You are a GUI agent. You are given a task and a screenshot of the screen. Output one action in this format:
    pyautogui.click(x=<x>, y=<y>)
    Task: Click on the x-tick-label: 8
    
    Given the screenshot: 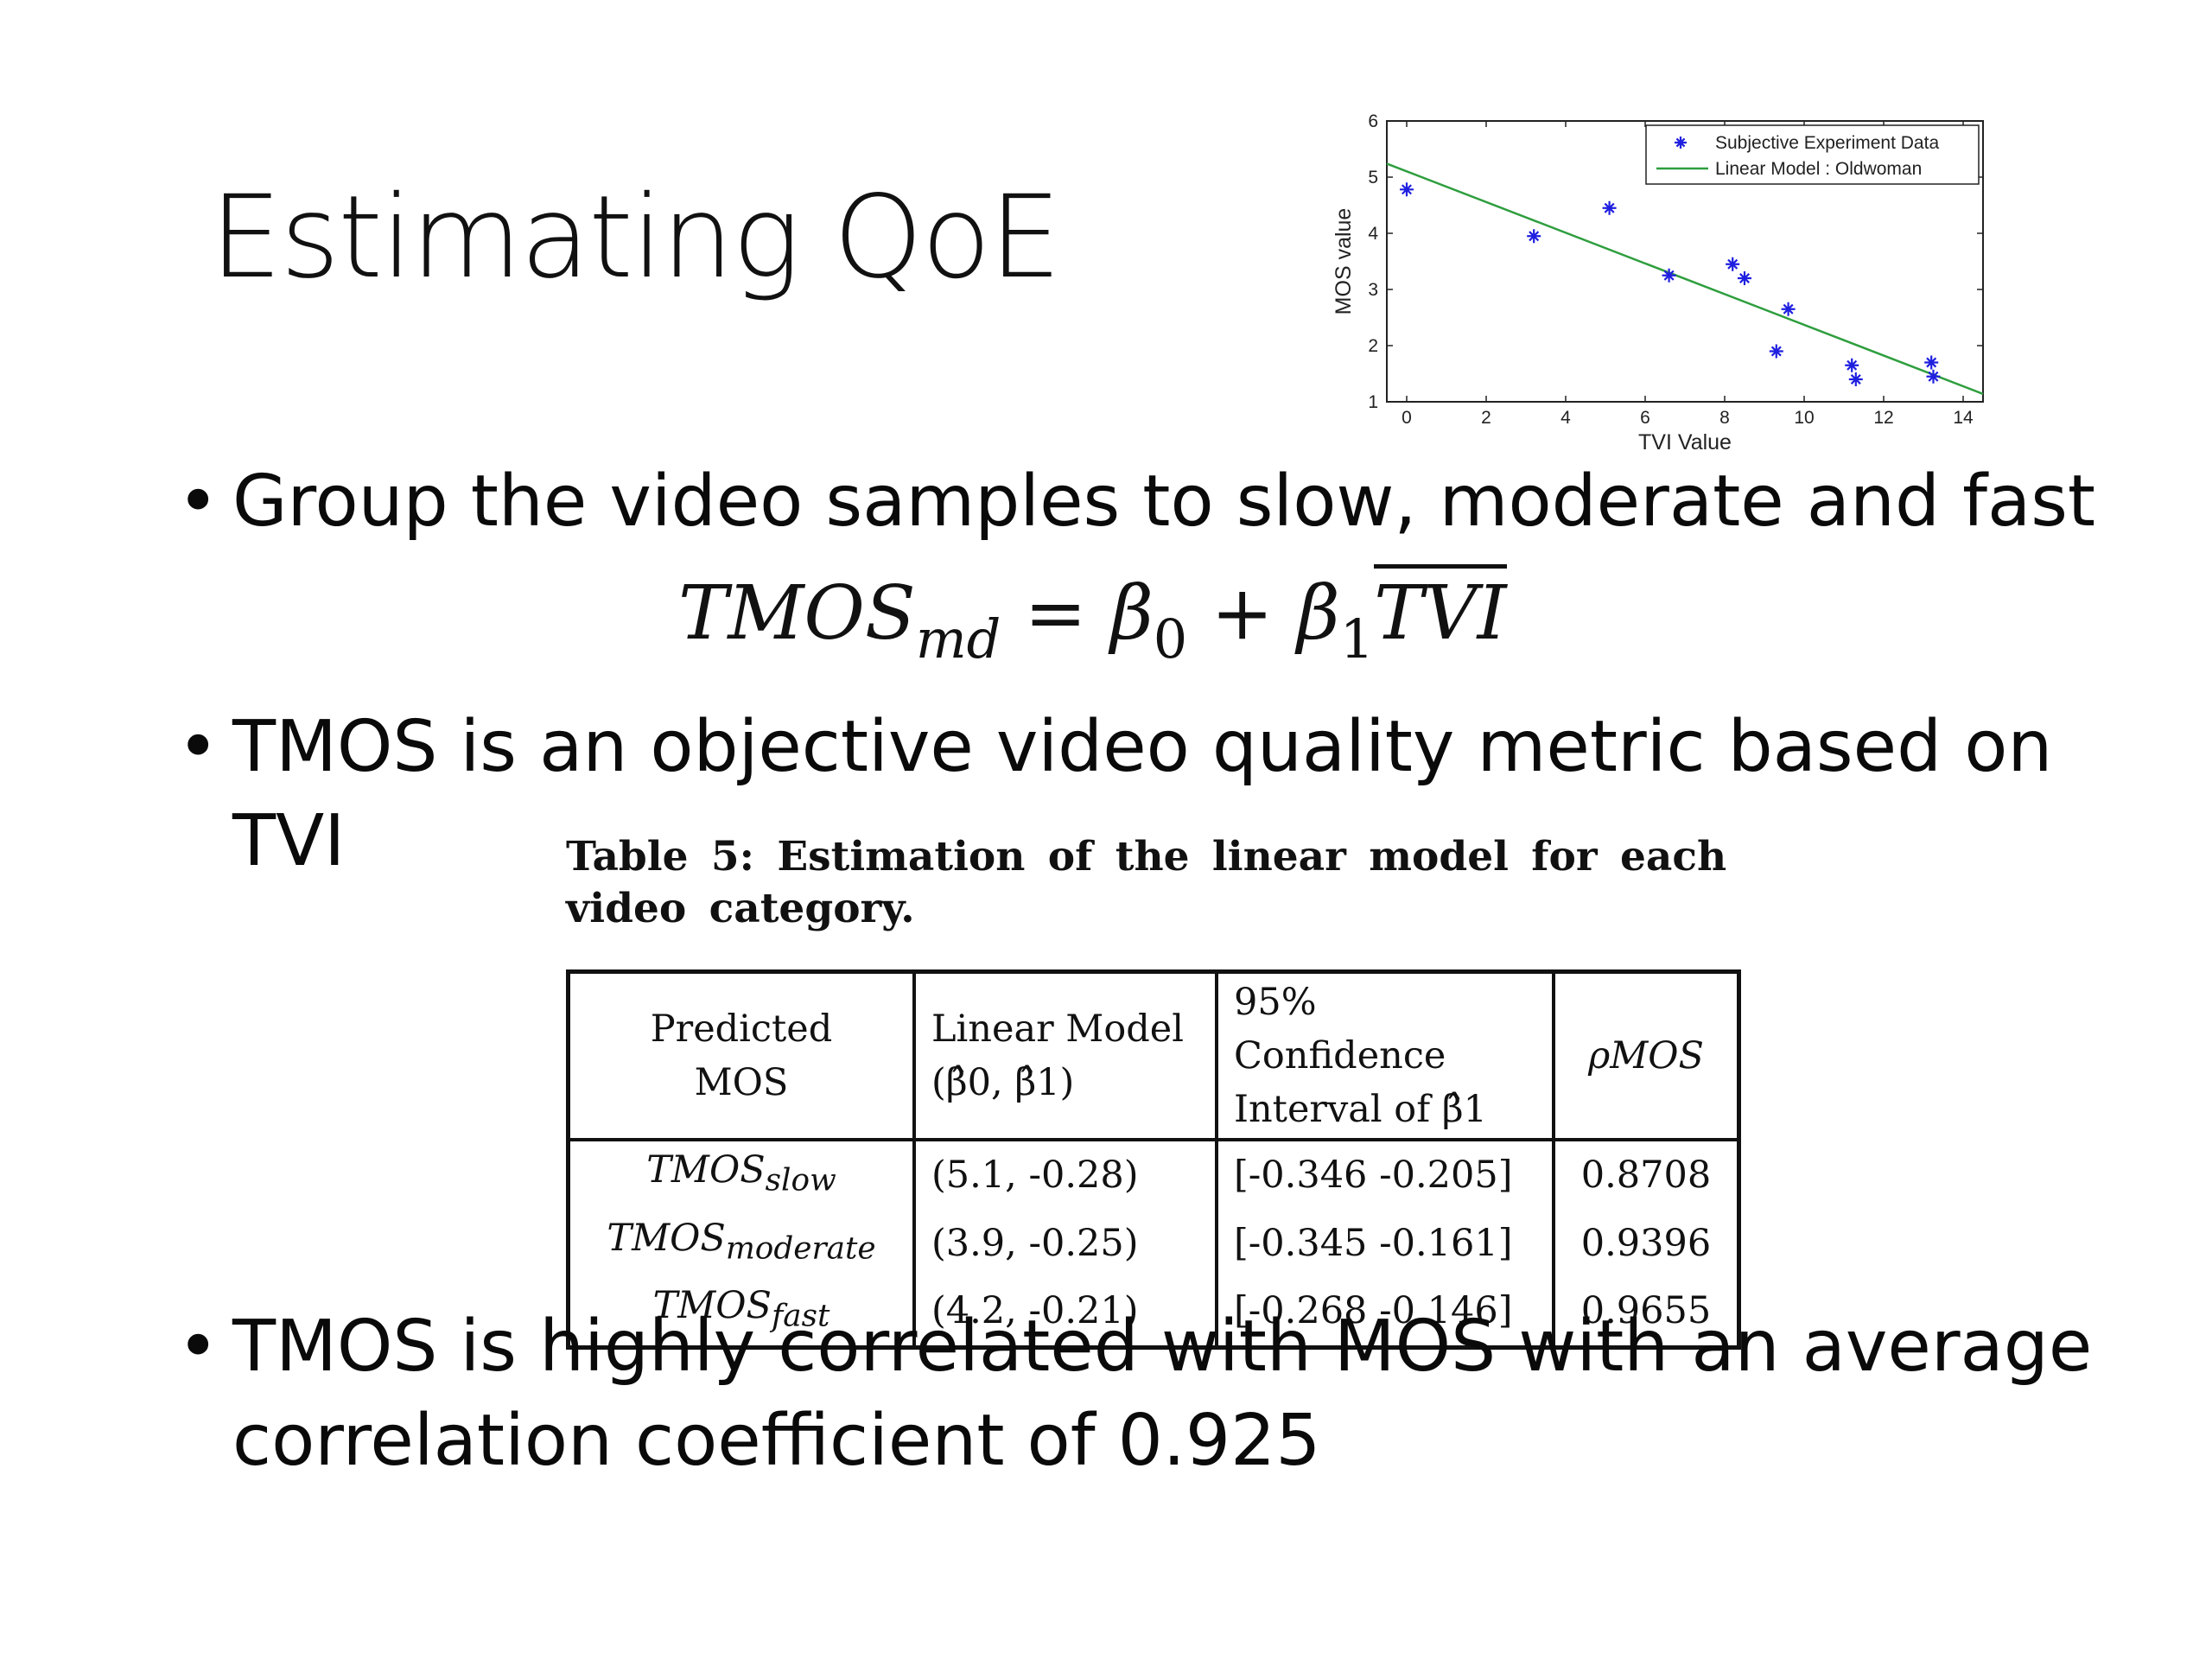 What is the action you would take?
    pyautogui.click(x=1724, y=418)
    